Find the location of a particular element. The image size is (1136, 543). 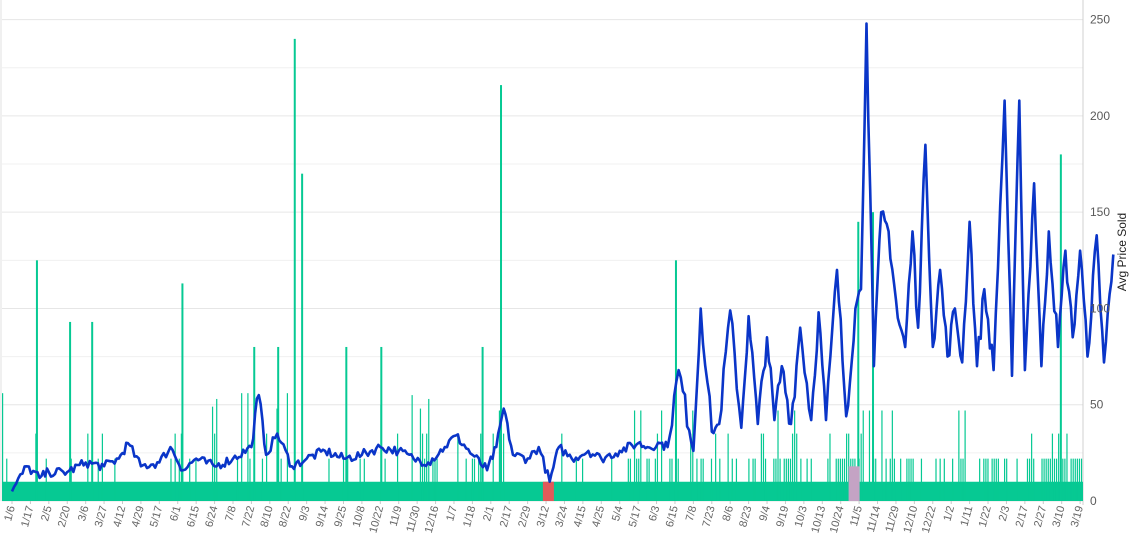

x-tick-label: 11/9 is located at coordinates (396, 516).